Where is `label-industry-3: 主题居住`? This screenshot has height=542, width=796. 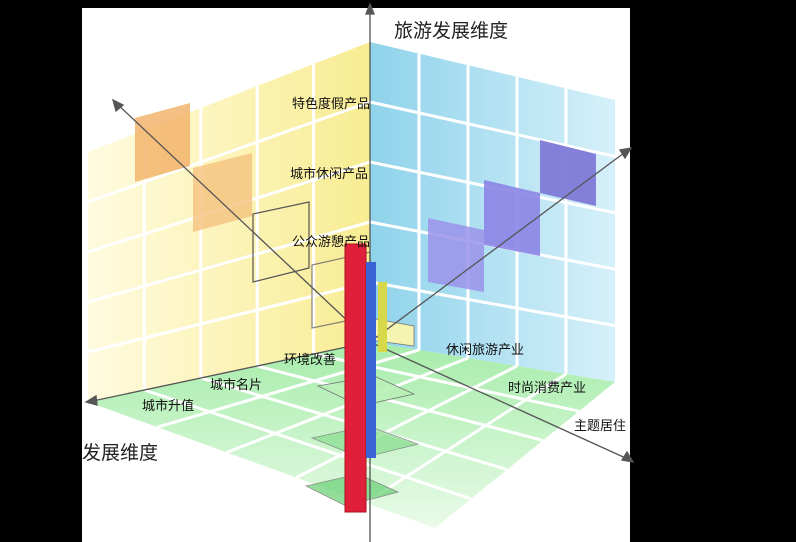
label-industry-3: 主题居住 is located at coordinates (600, 426).